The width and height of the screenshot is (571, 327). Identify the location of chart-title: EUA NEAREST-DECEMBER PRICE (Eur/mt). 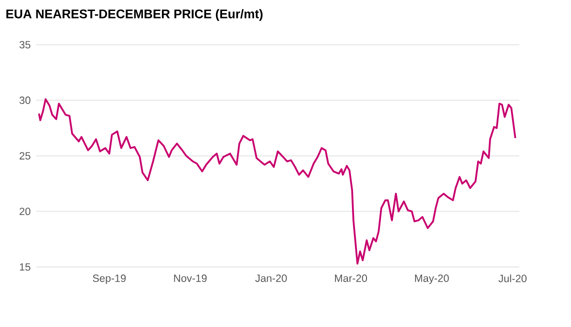
(134, 15).